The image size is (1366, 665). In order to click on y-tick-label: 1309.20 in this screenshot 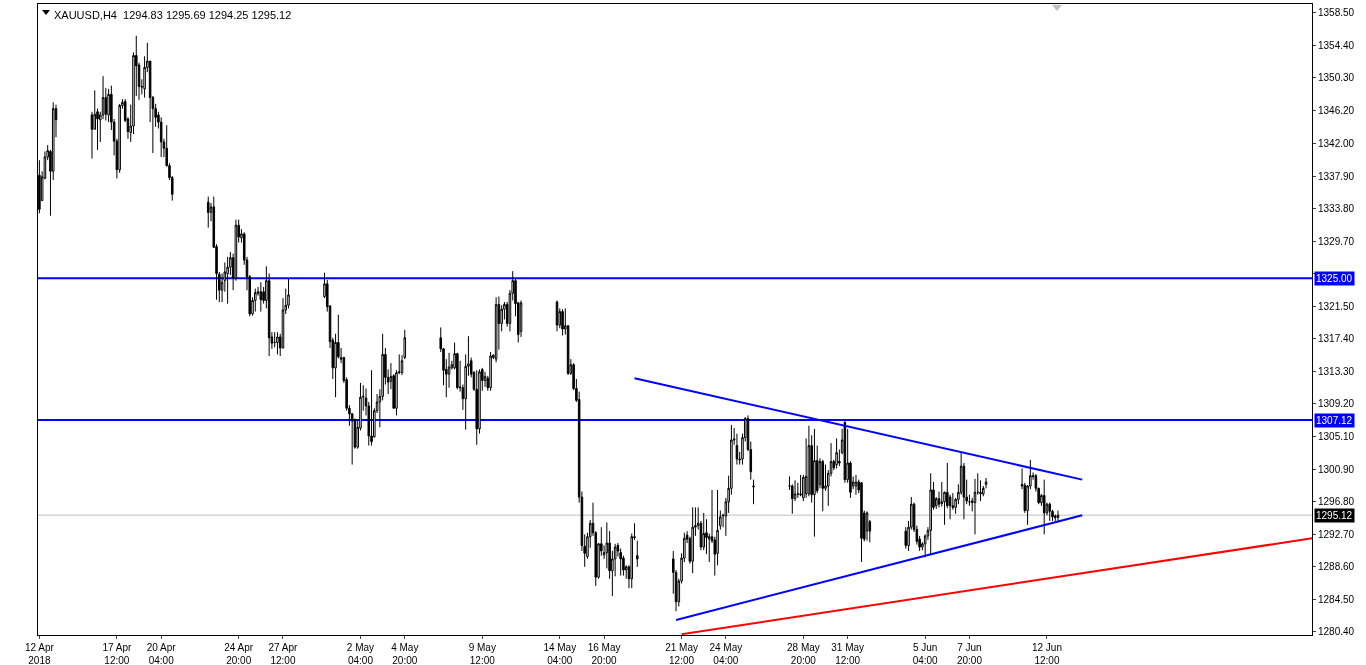, I will do `click(1336, 404)`.